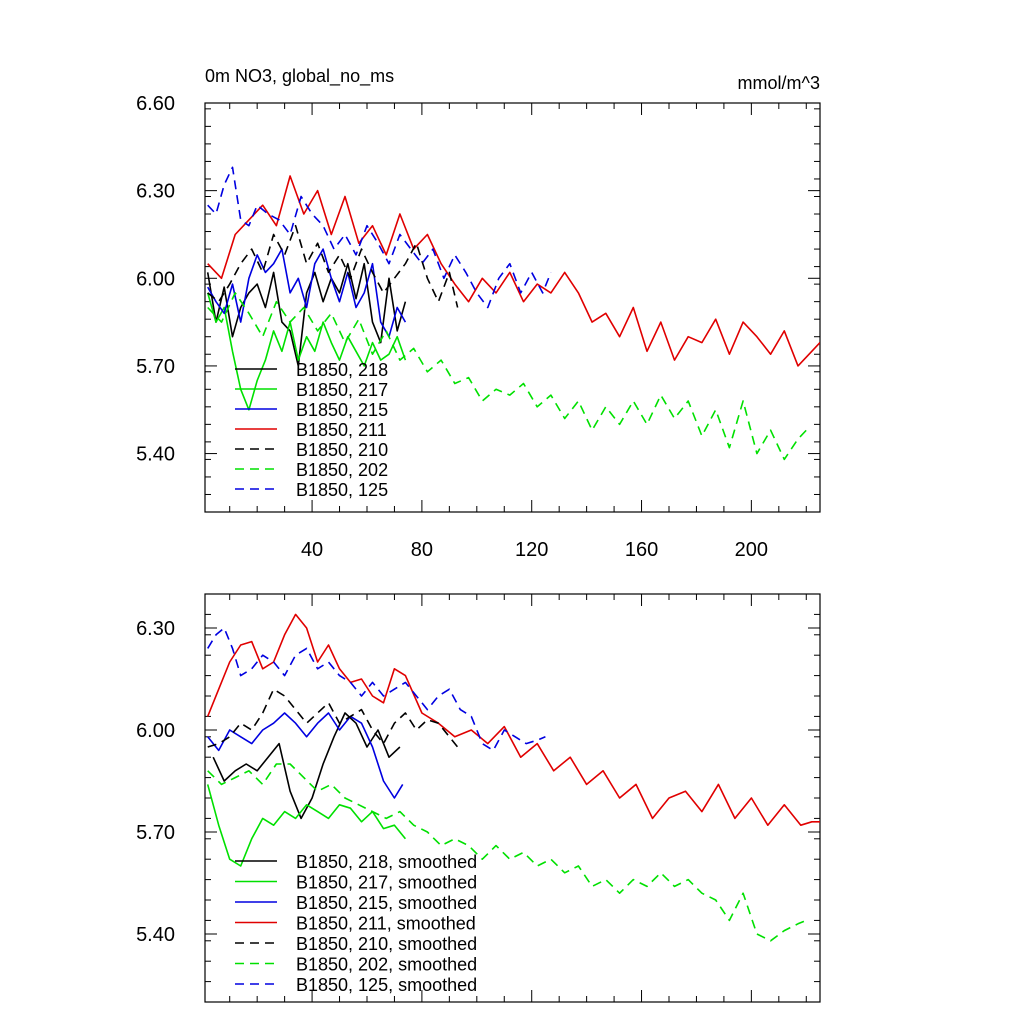  Describe the element at coordinates (386, 903) in the screenshot. I see `legend-label-b1850-215-smoothed: B1850, 215, smoothed` at that location.